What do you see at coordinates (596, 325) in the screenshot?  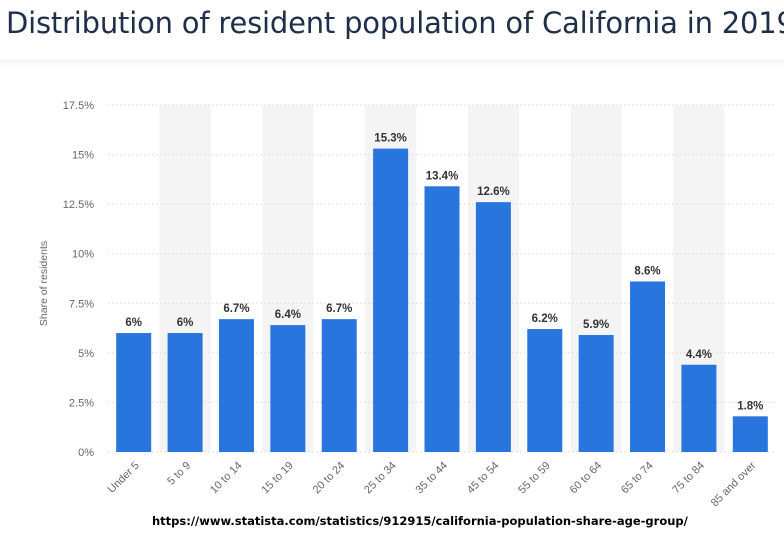 I see `value-label: 5.9%` at bounding box center [596, 325].